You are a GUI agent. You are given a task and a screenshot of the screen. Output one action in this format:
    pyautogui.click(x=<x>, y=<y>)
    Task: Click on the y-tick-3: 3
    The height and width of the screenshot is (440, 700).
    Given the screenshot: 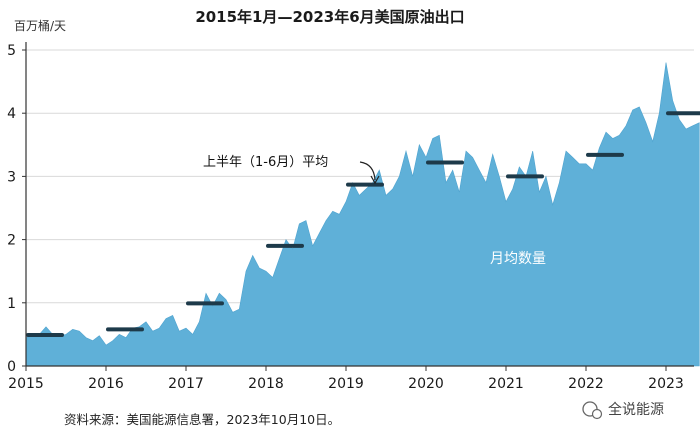 What is the action you would take?
    pyautogui.click(x=11, y=177)
    